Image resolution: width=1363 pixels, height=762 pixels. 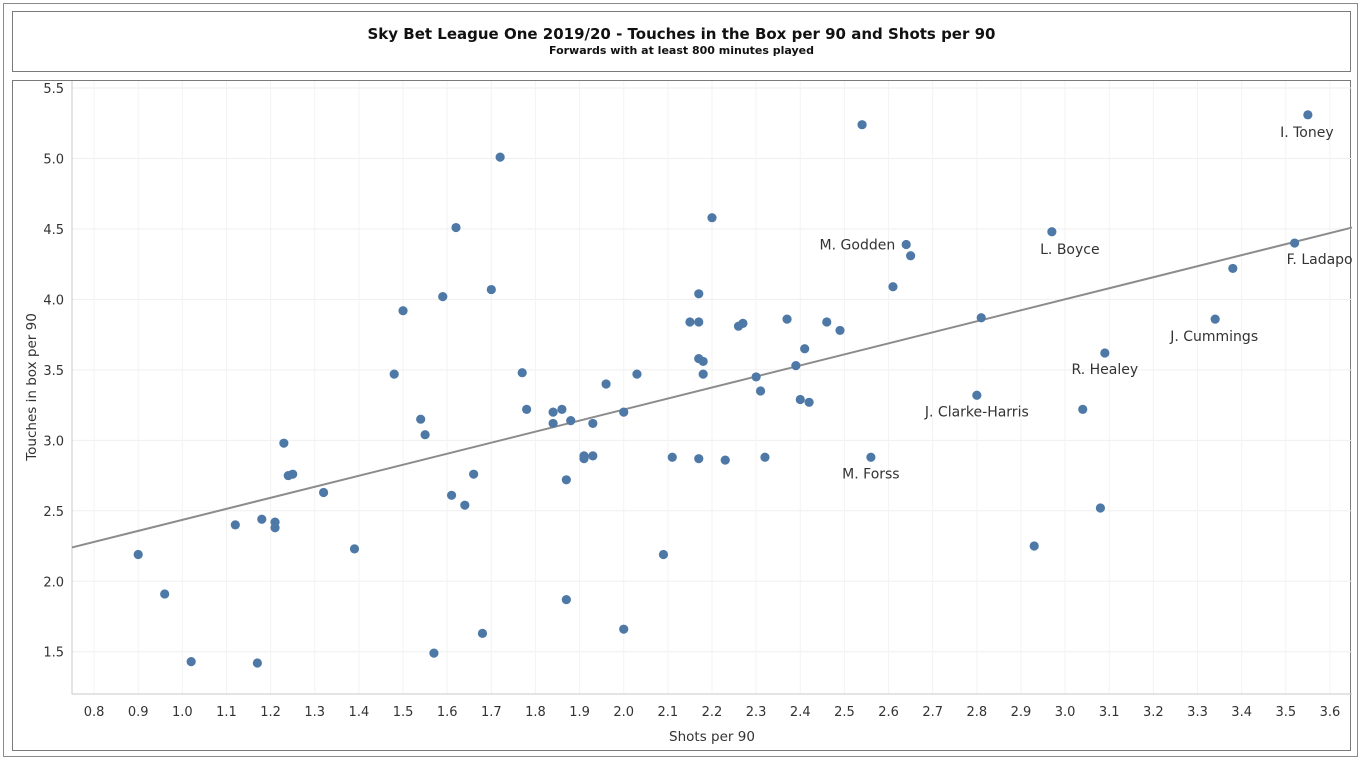 What do you see at coordinates (53, 300) in the screenshot?
I see `y-tick-label: 4.0` at bounding box center [53, 300].